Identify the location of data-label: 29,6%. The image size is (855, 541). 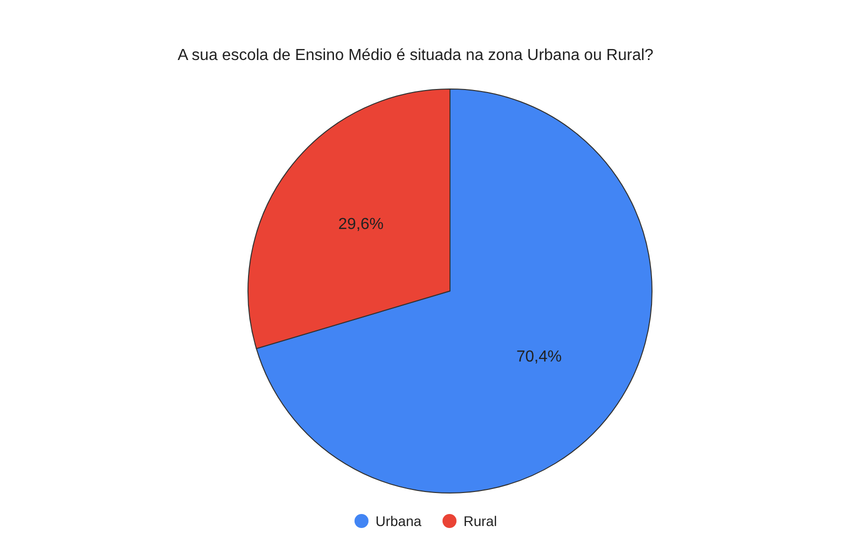
(361, 224).